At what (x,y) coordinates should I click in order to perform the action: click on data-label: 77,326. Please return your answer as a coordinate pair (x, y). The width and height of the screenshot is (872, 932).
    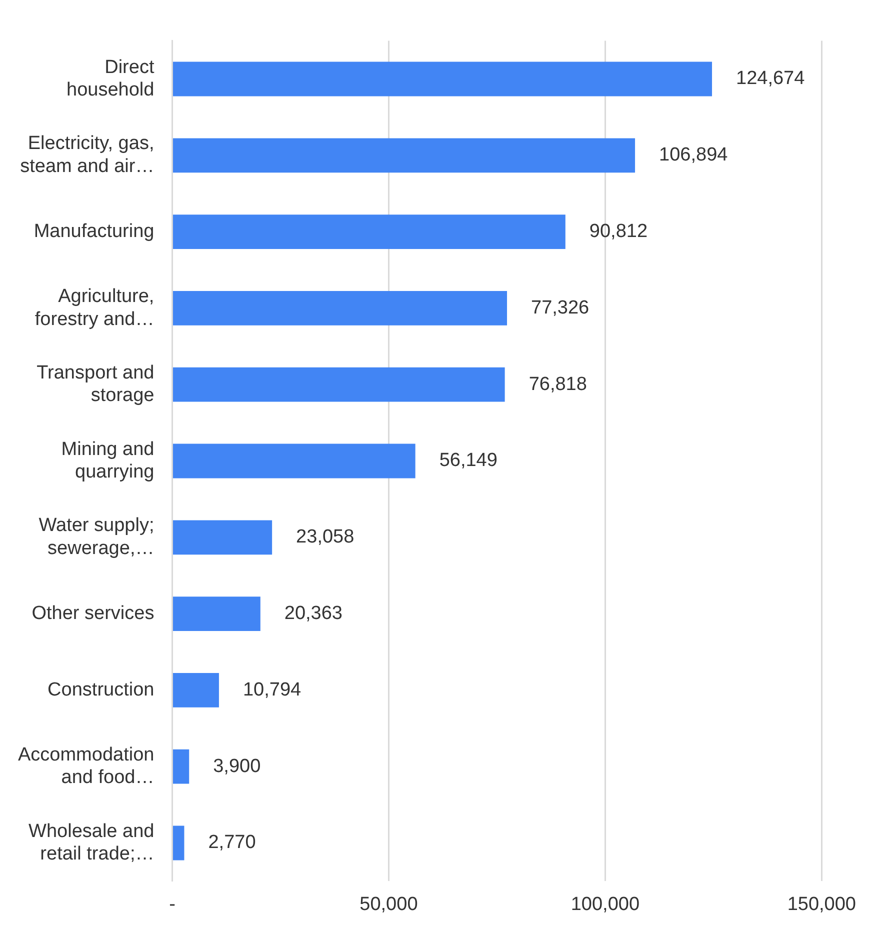
    Looking at the image, I should click on (560, 307).